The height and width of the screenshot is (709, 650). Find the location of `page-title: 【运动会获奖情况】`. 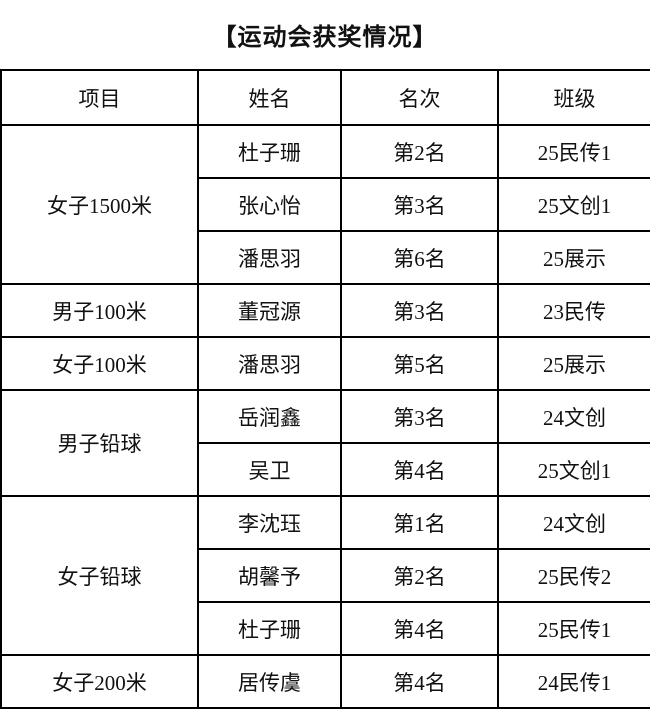

page-title: 【运动会获奖情况】 is located at coordinates (325, 38).